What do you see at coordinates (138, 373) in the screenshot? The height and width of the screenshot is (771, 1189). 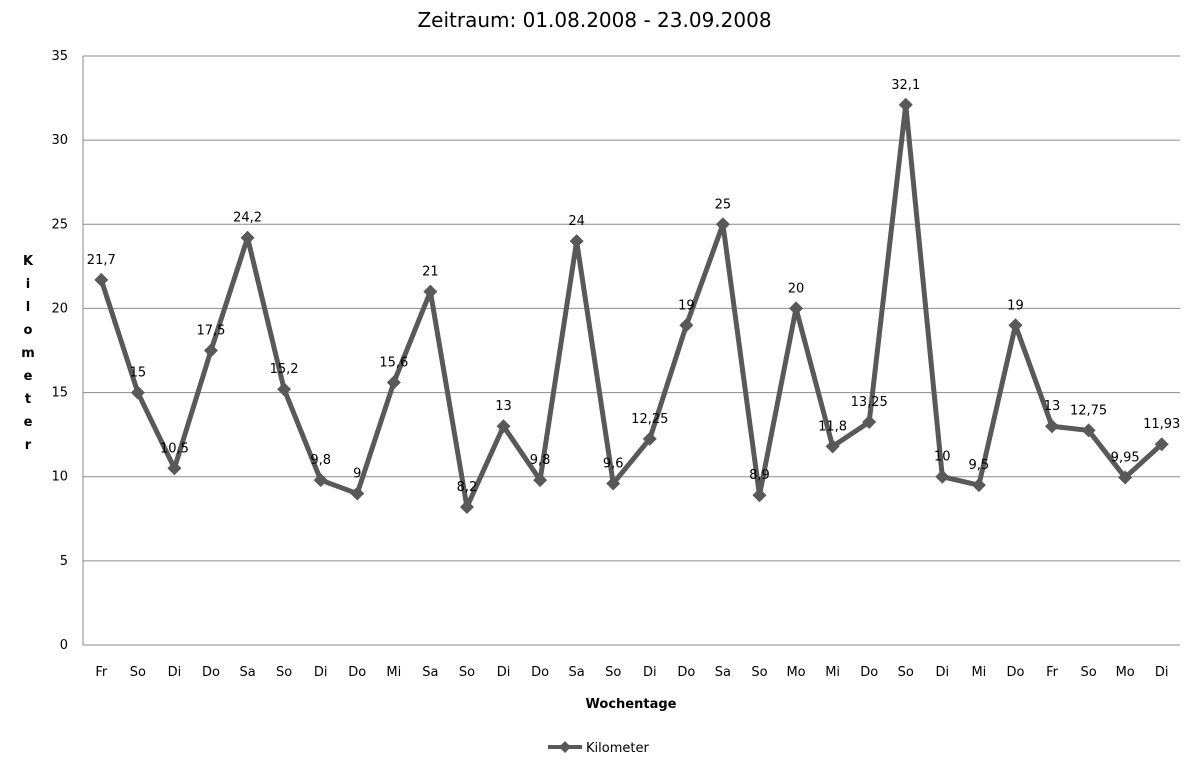 I see `data-label: 15` at bounding box center [138, 373].